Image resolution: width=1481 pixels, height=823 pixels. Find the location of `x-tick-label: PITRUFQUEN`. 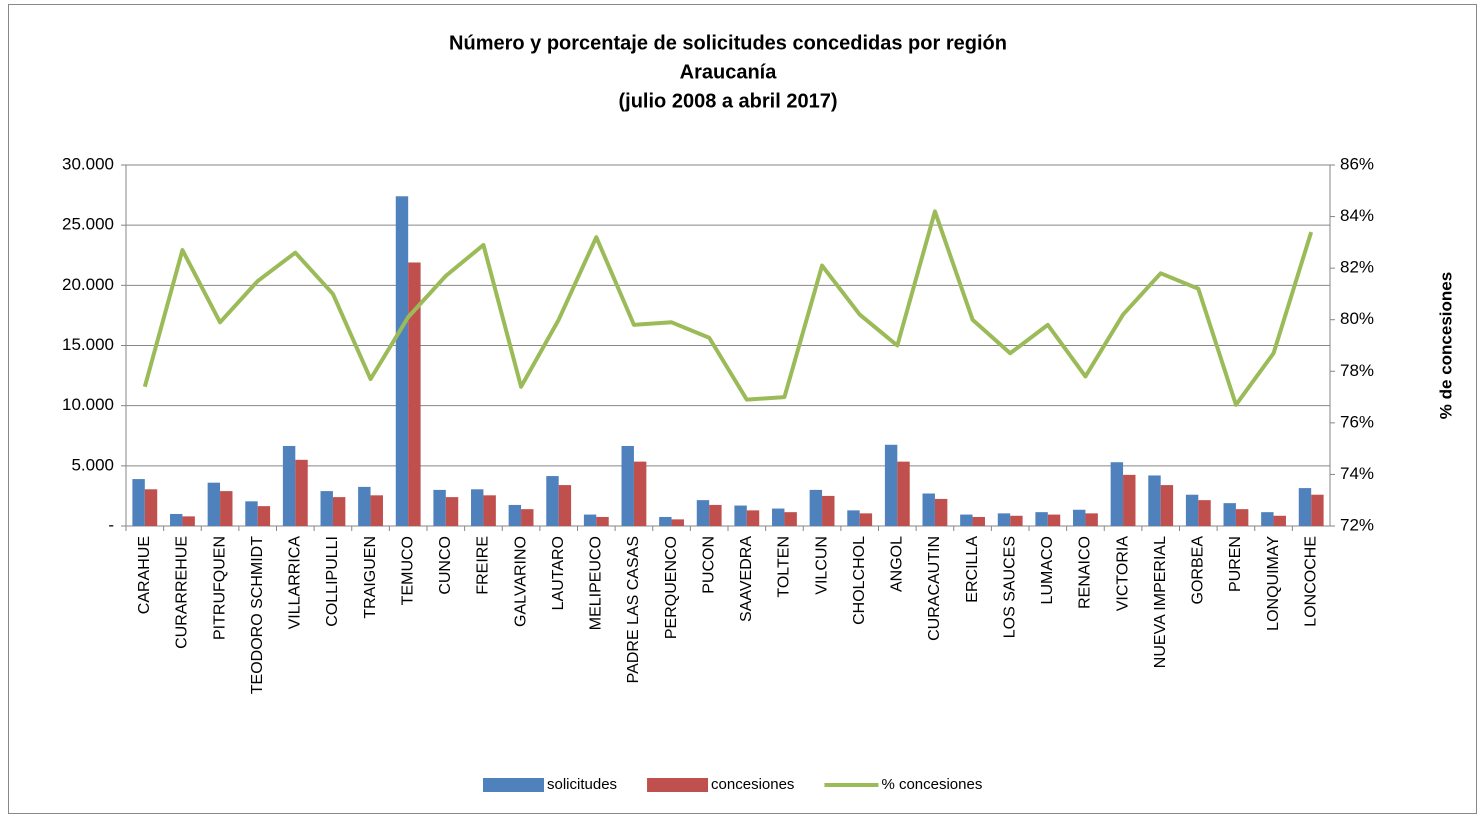

x-tick-label: PITRUFQUEN is located at coordinates (219, 588).